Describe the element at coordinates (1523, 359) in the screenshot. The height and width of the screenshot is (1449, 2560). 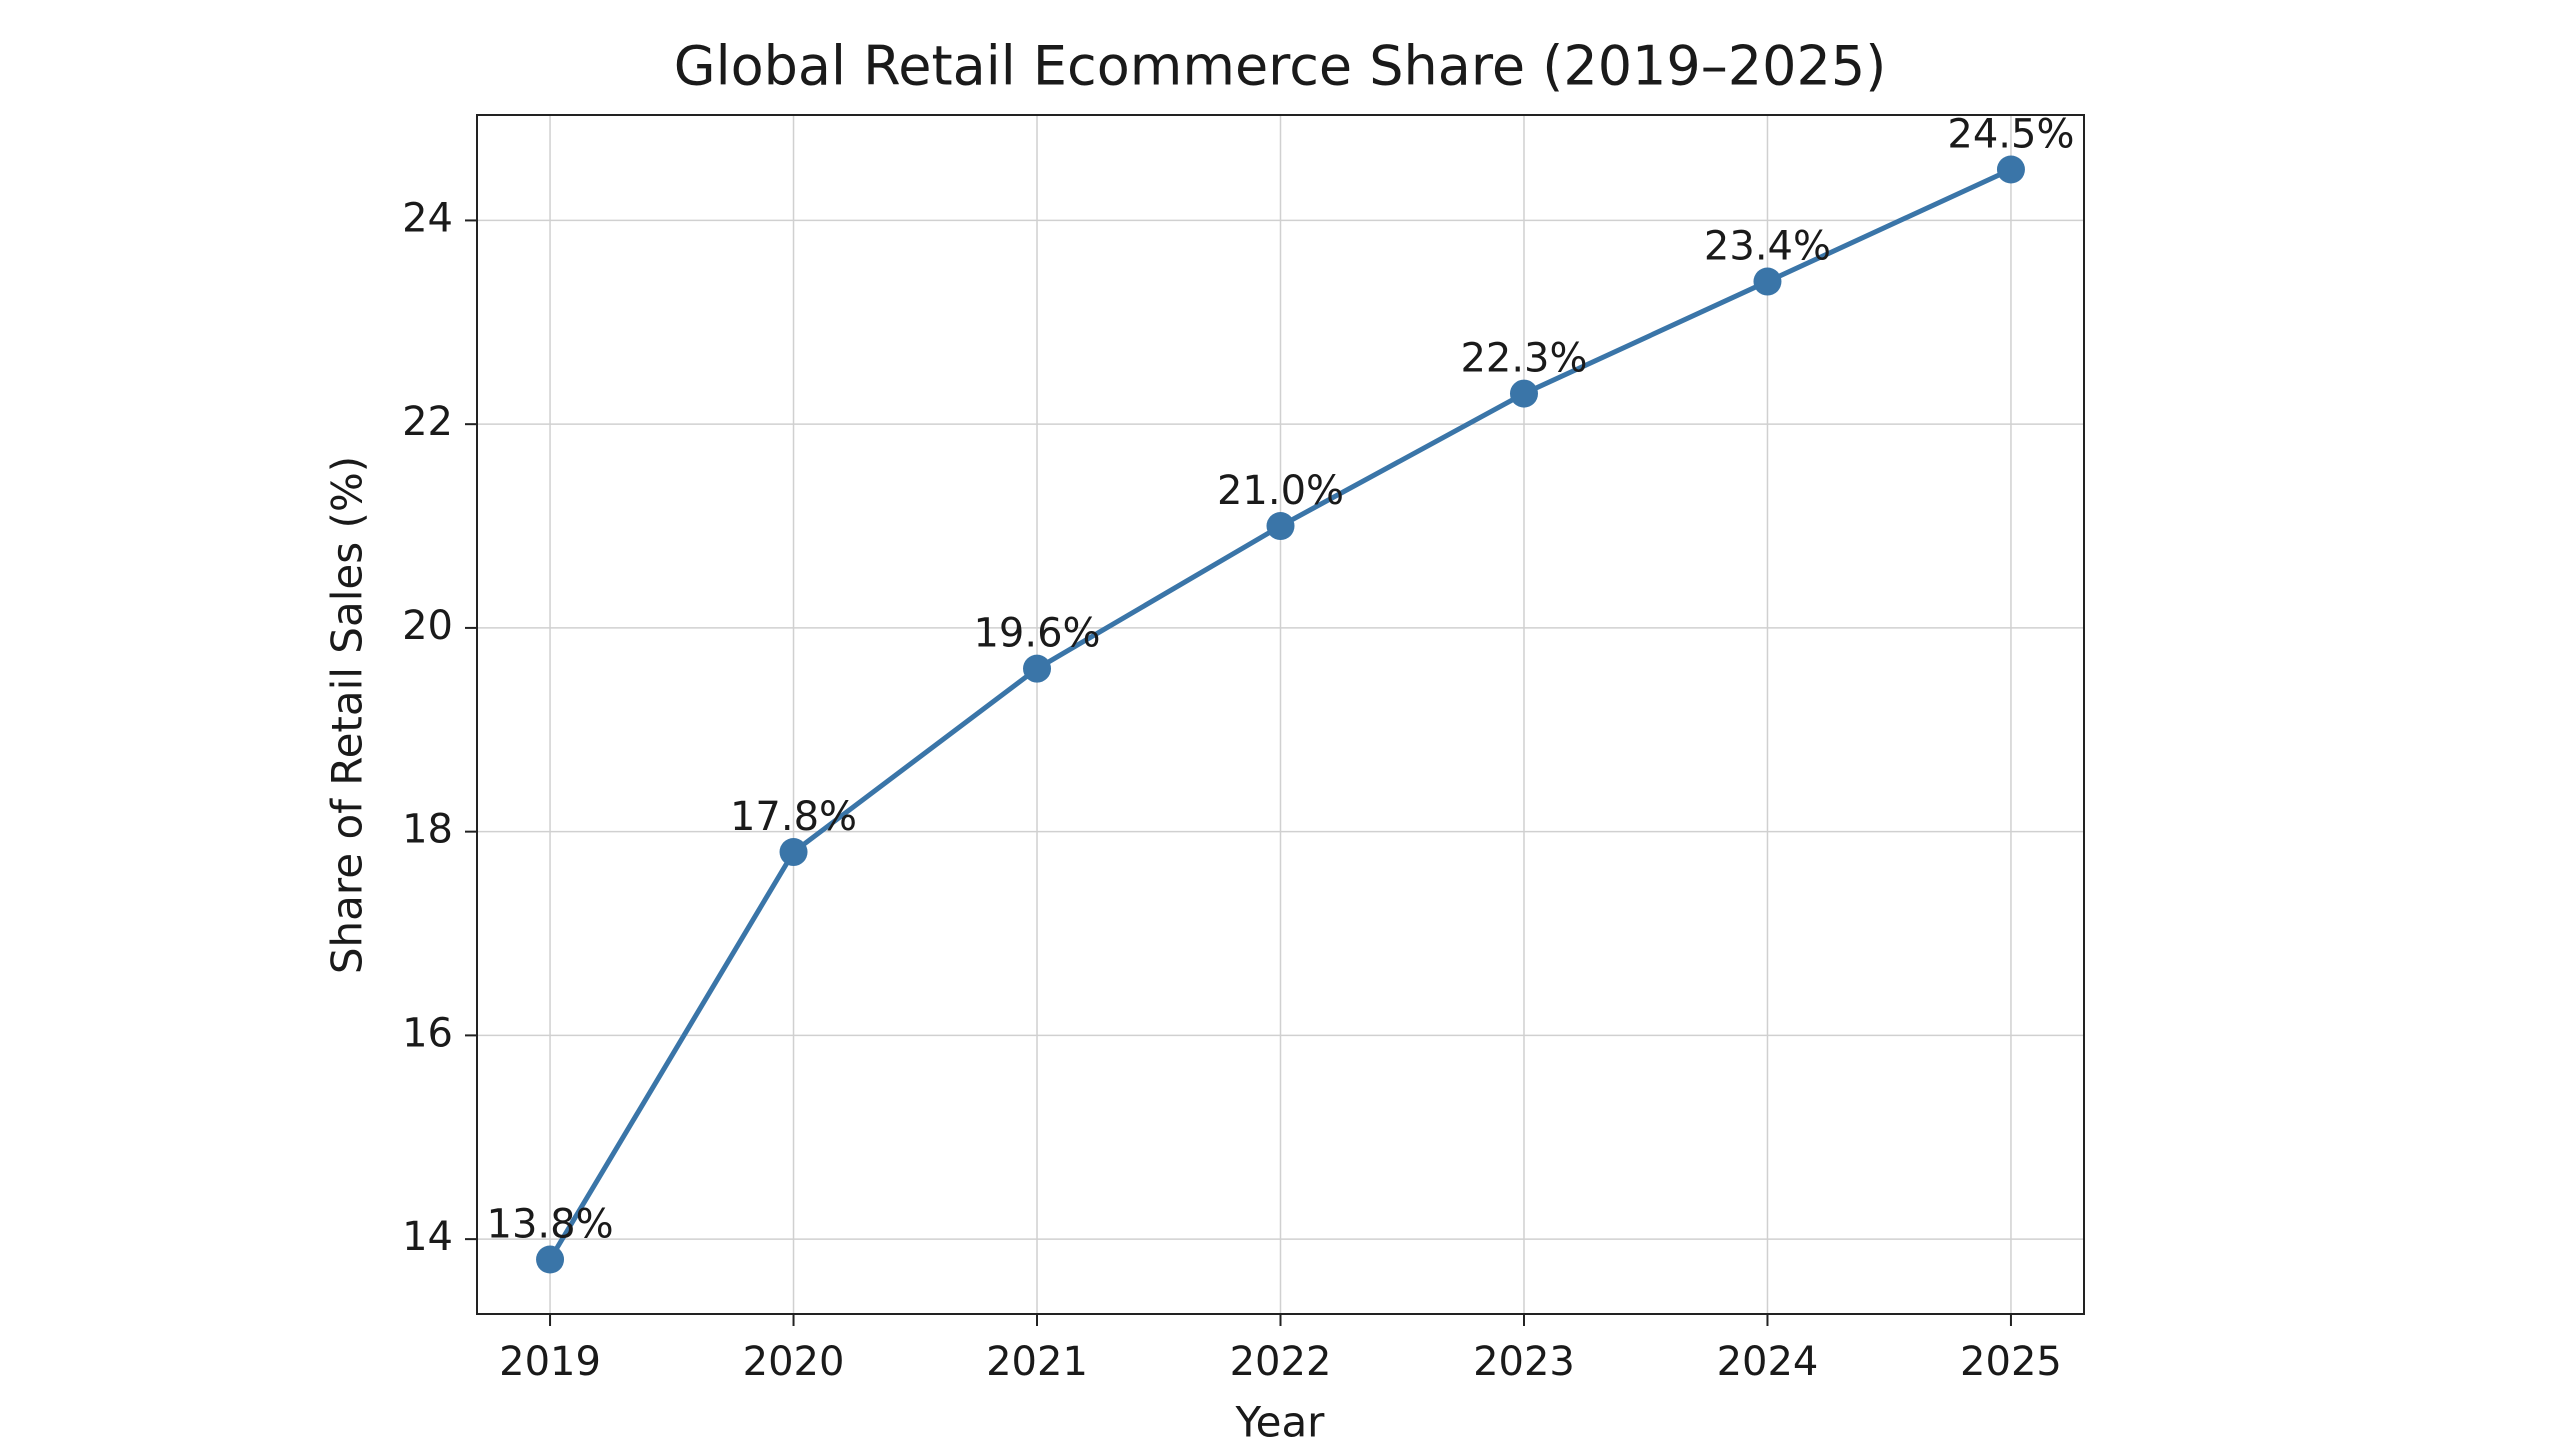
I see `data-label: 22.3%` at that location.